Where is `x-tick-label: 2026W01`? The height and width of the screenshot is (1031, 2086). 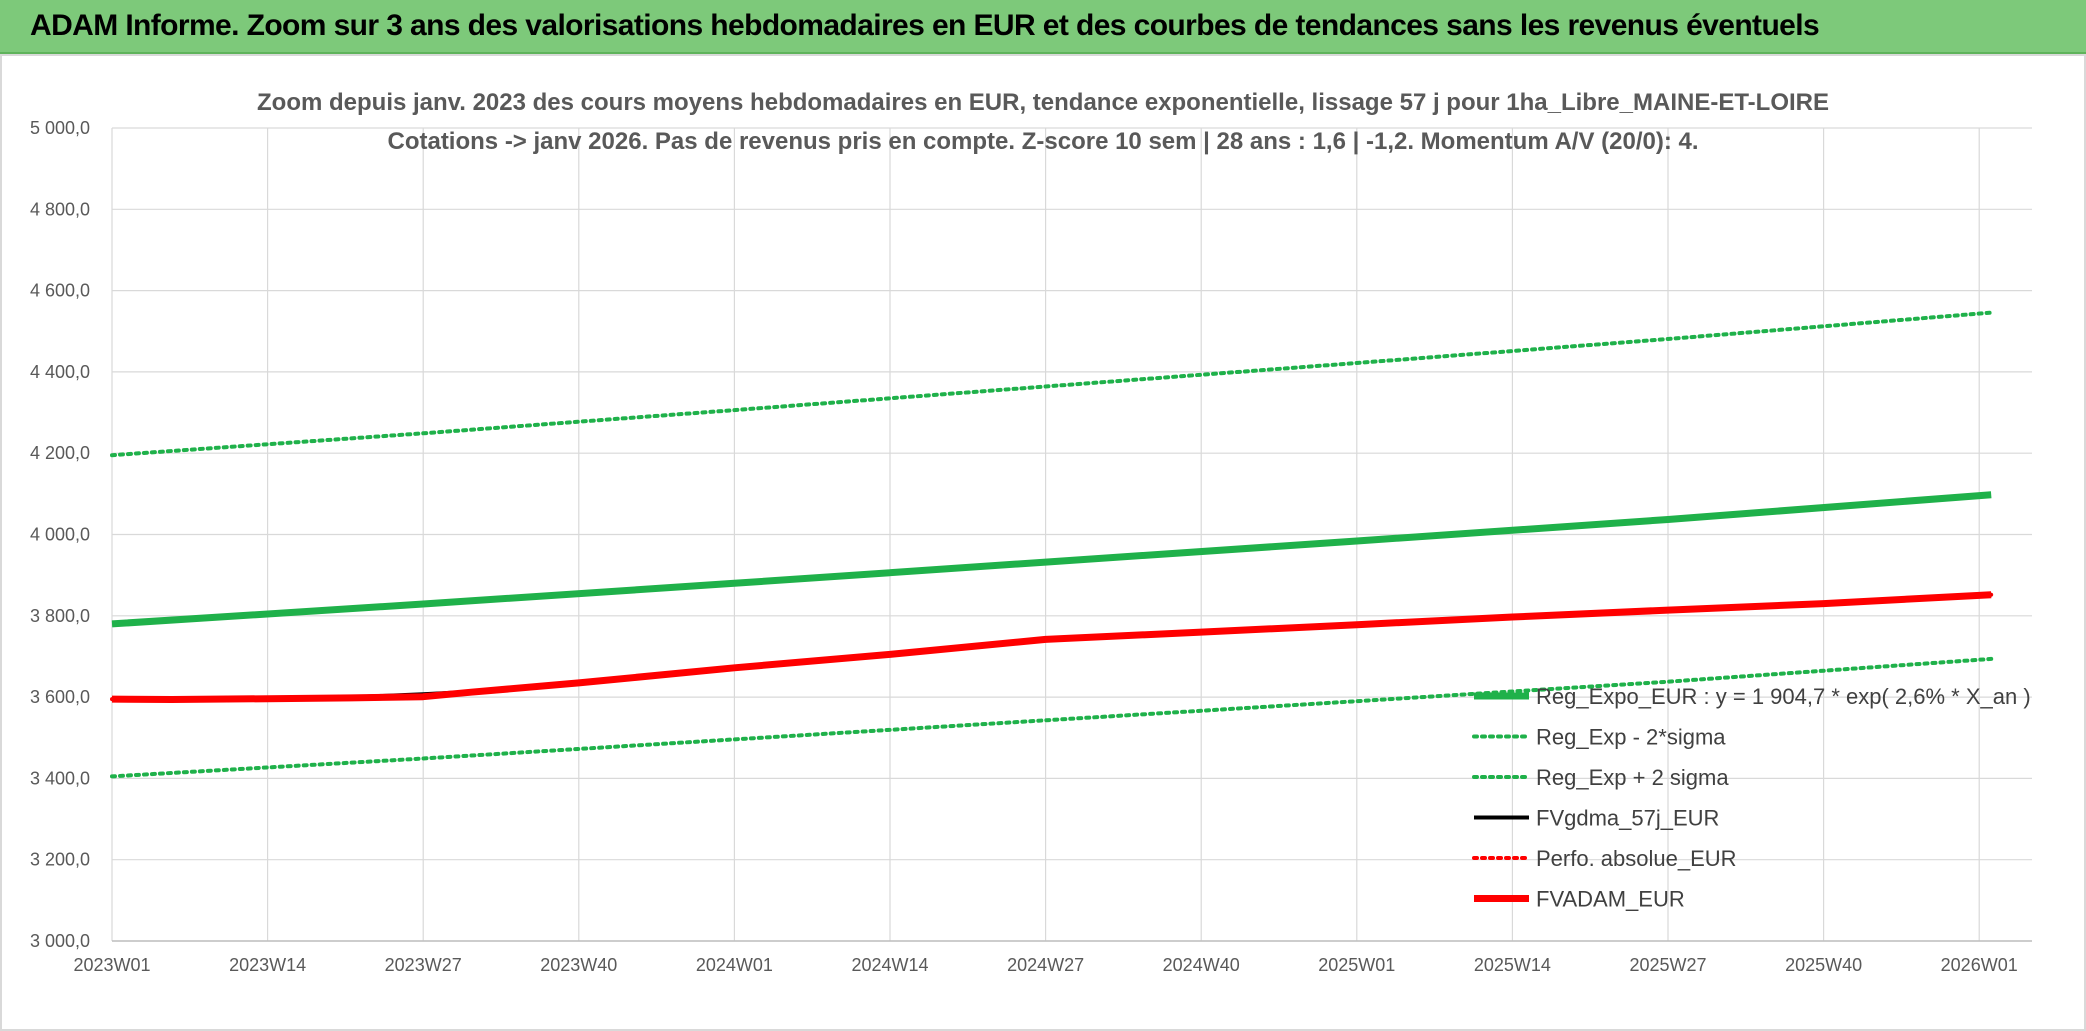 x-tick-label: 2026W01 is located at coordinates (1979, 965).